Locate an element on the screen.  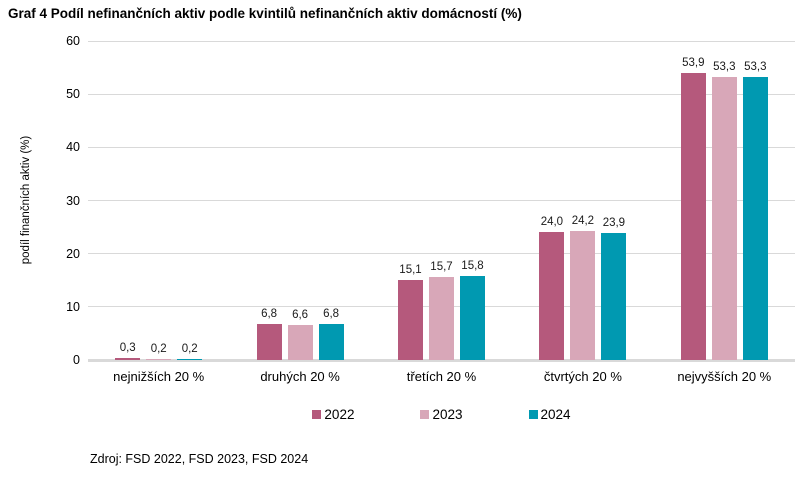
bar-value-label-2022-1: 0,3 is located at coordinates (127, 348).